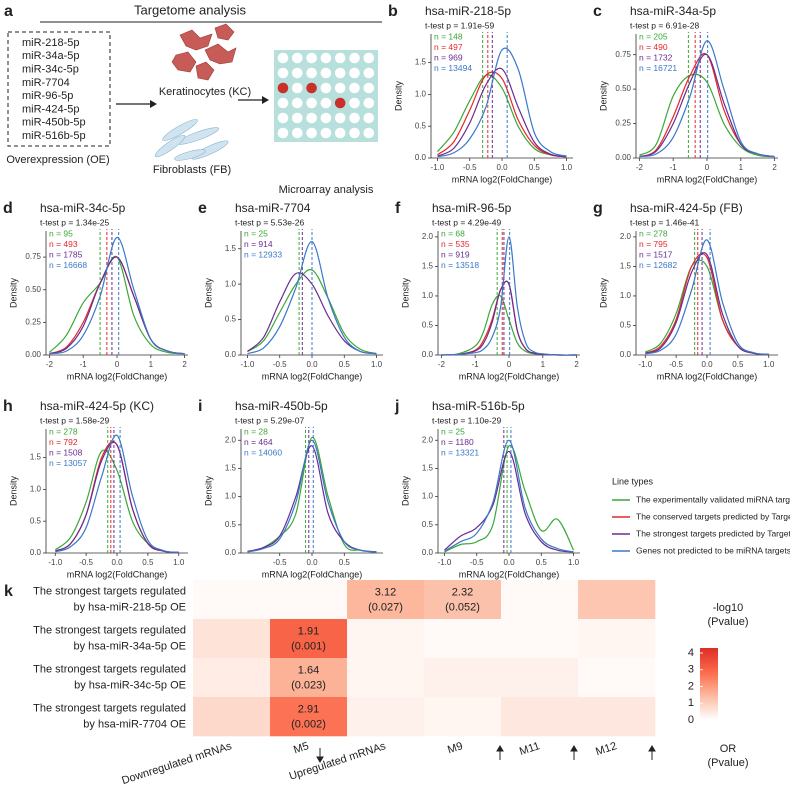 This screenshot has height=785, width=790. What do you see at coordinates (653, 47) in the screenshot?
I see `series-label: n = 490` at bounding box center [653, 47].